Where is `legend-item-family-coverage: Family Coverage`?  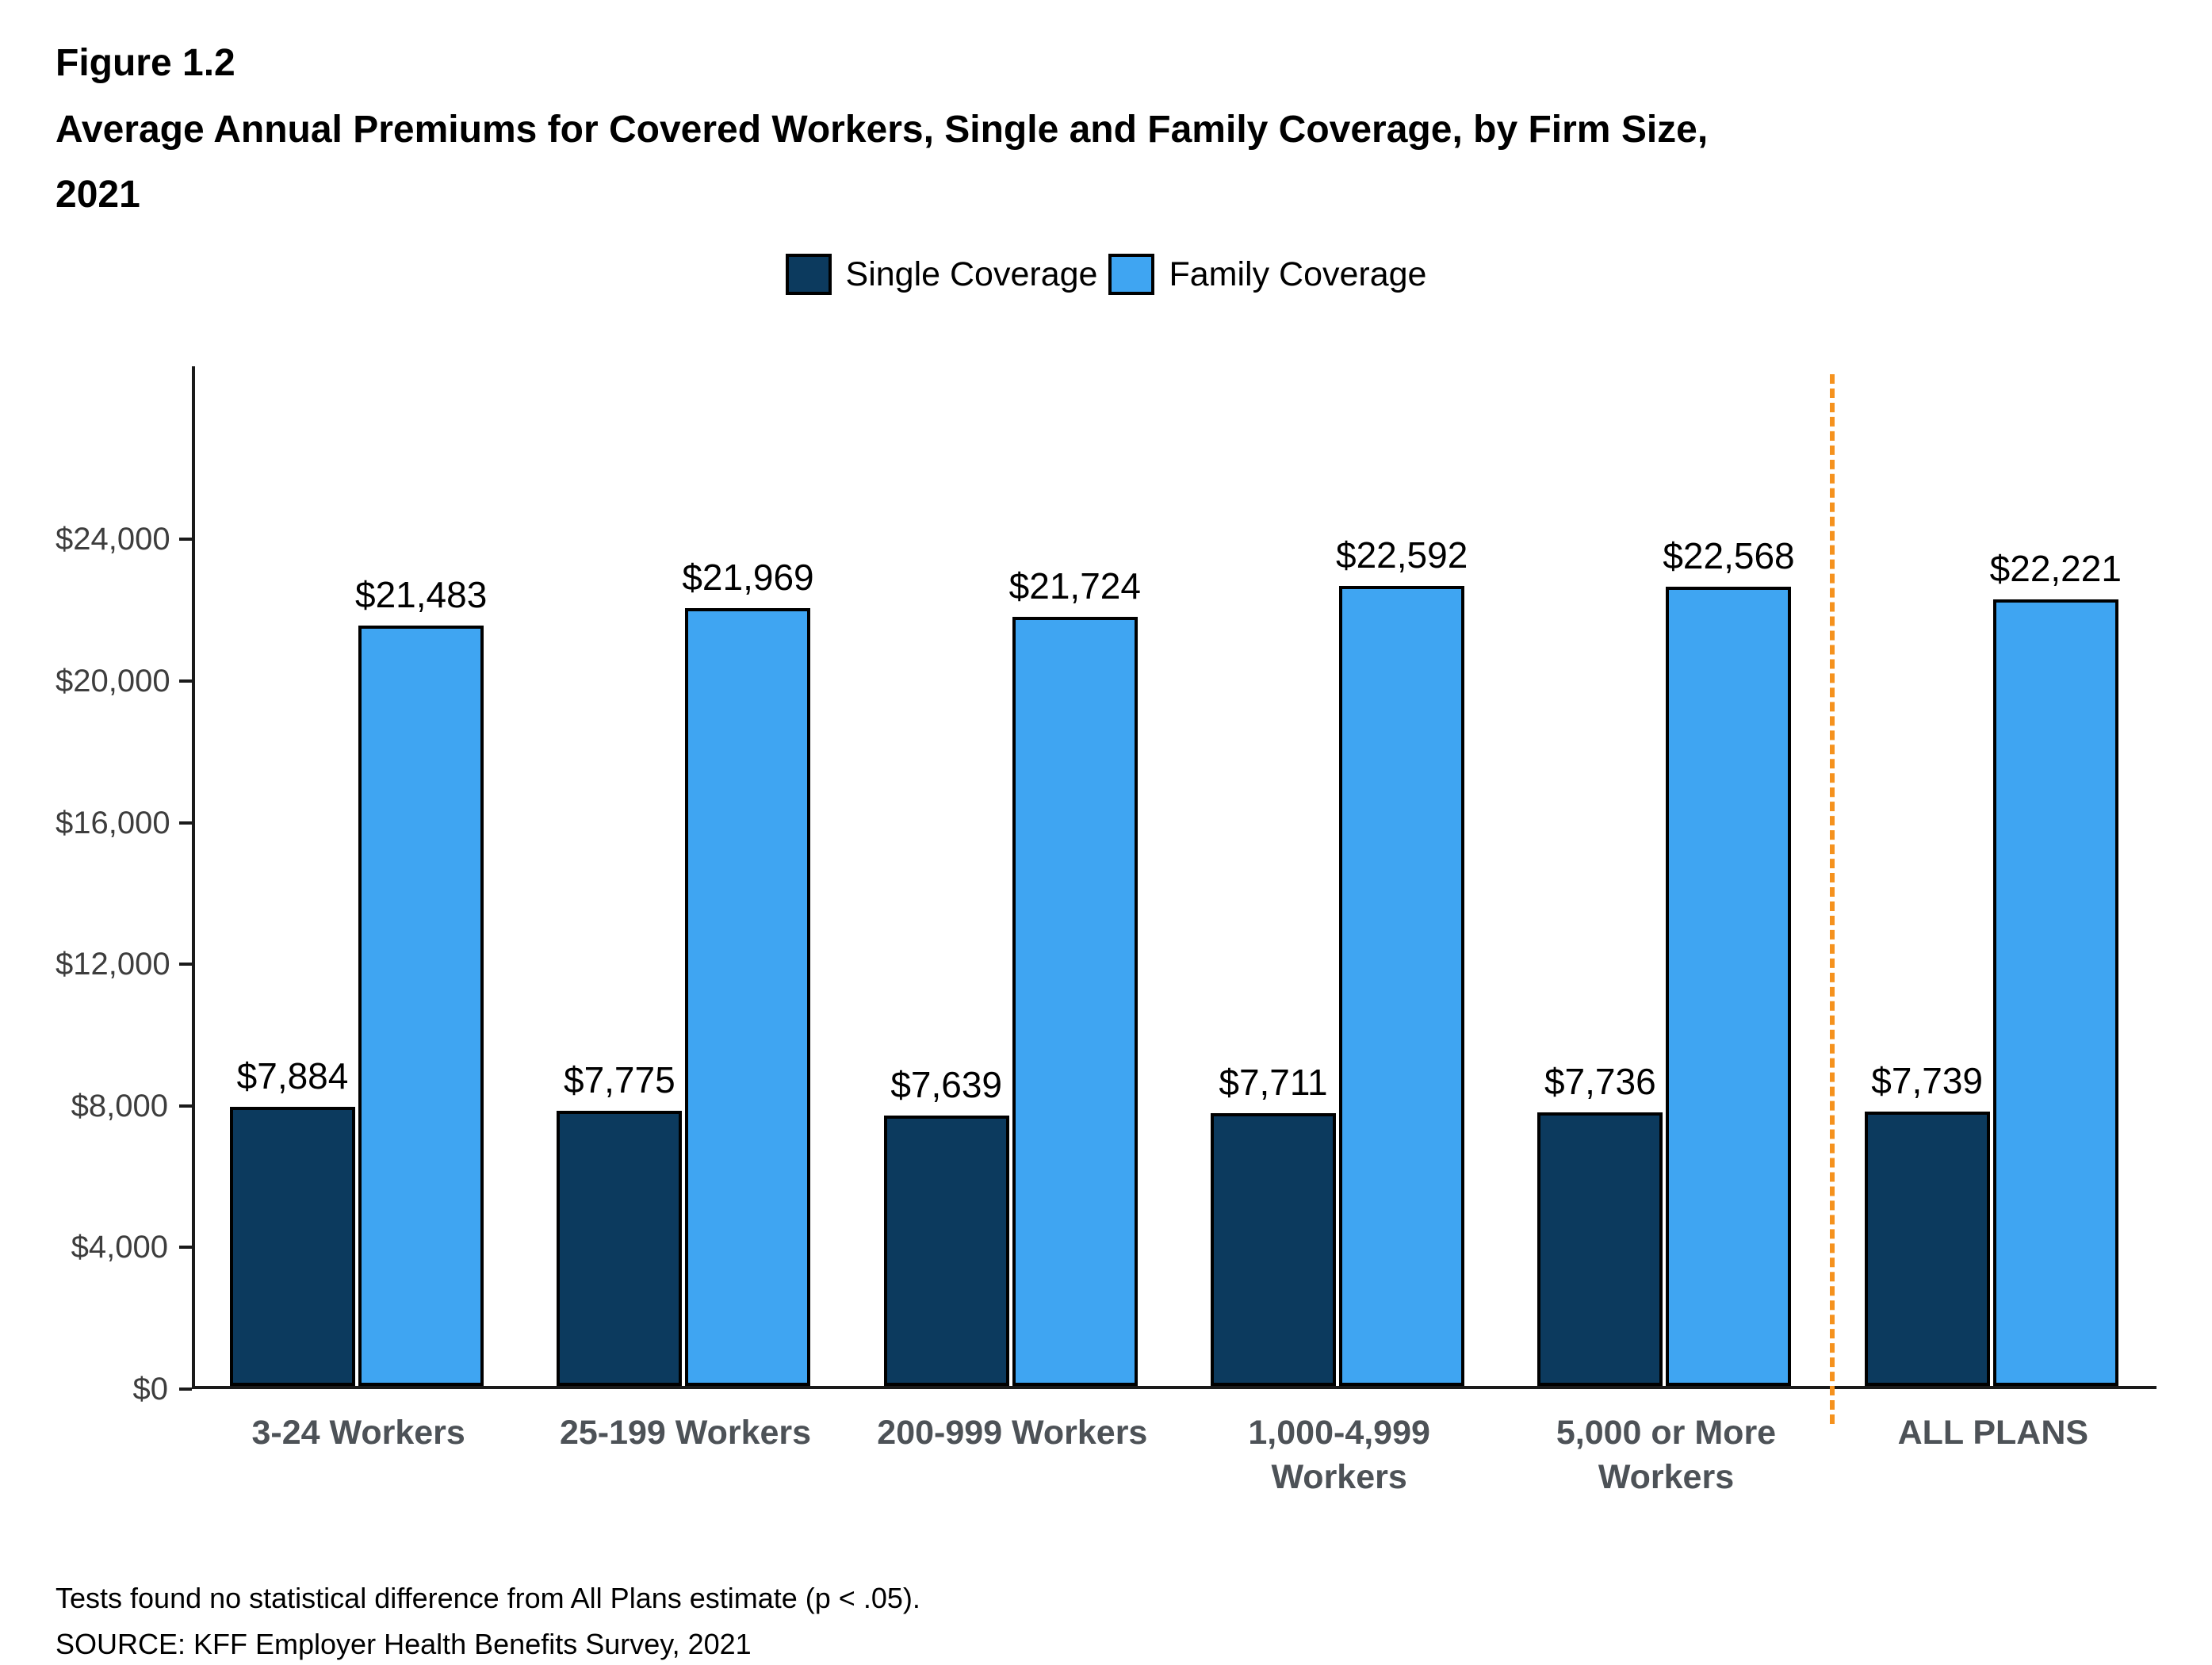
legend-item-family-coverage: Family Coverage is located at coordinates (1267, 275).